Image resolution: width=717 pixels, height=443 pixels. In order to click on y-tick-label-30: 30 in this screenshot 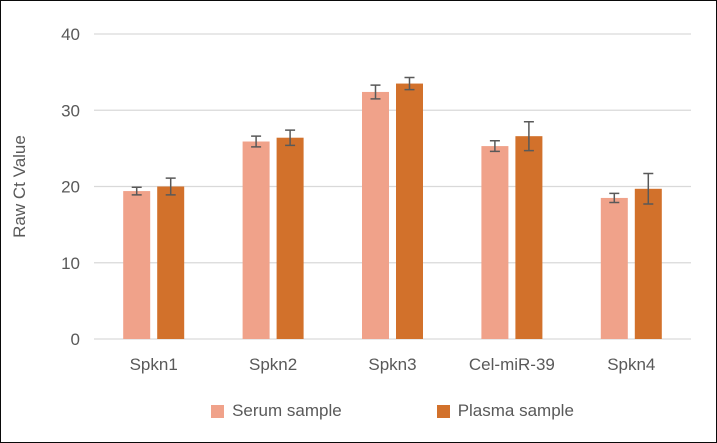, I will do `click(70, 110)`.